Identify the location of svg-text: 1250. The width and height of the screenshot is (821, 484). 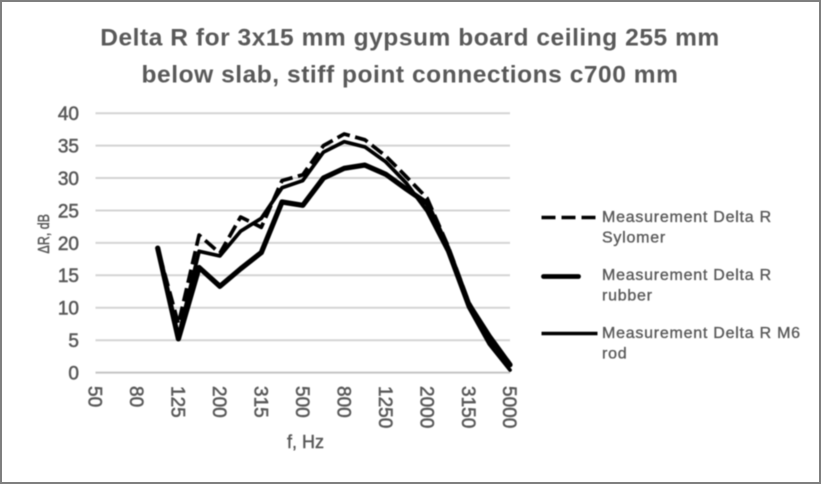
(384, 407).